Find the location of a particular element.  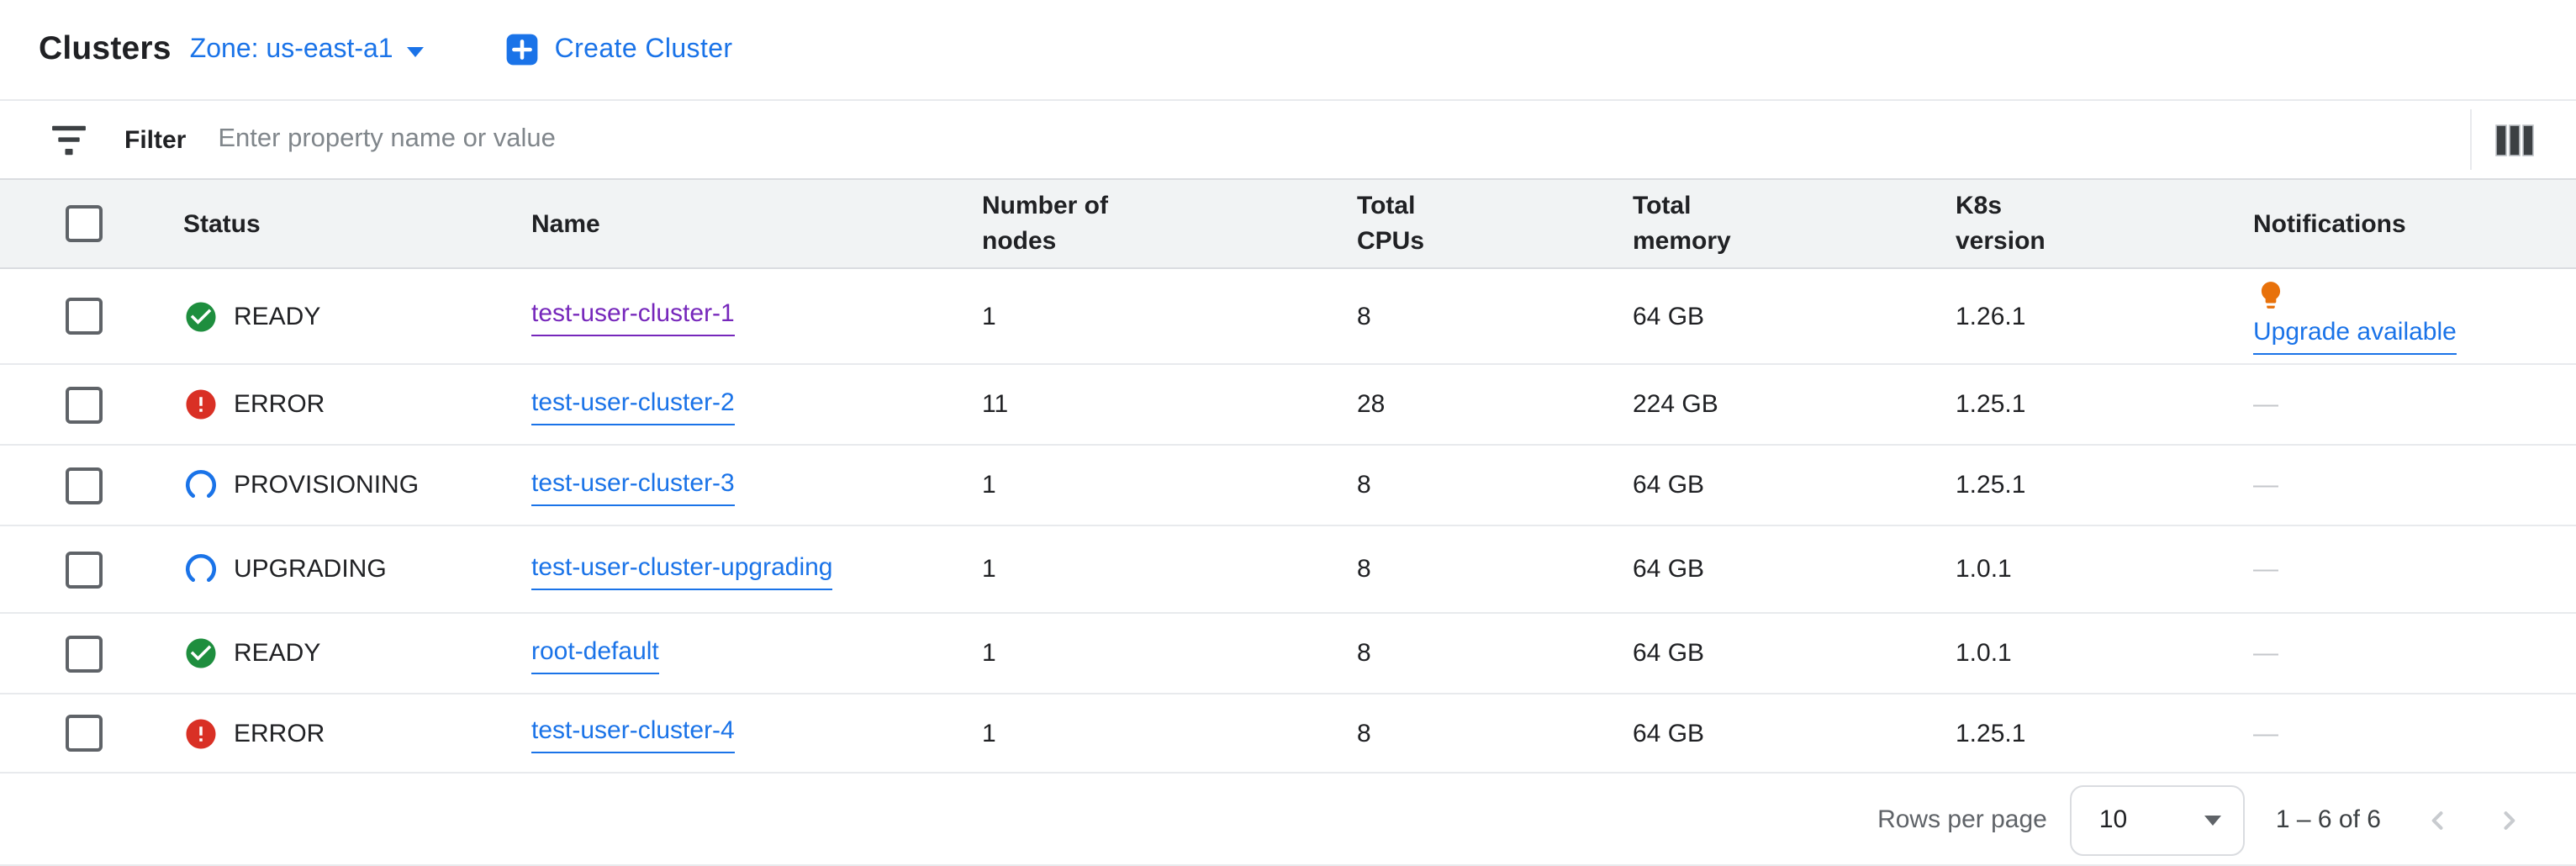

page-title: Clusters is located at coordinates (105, 48).